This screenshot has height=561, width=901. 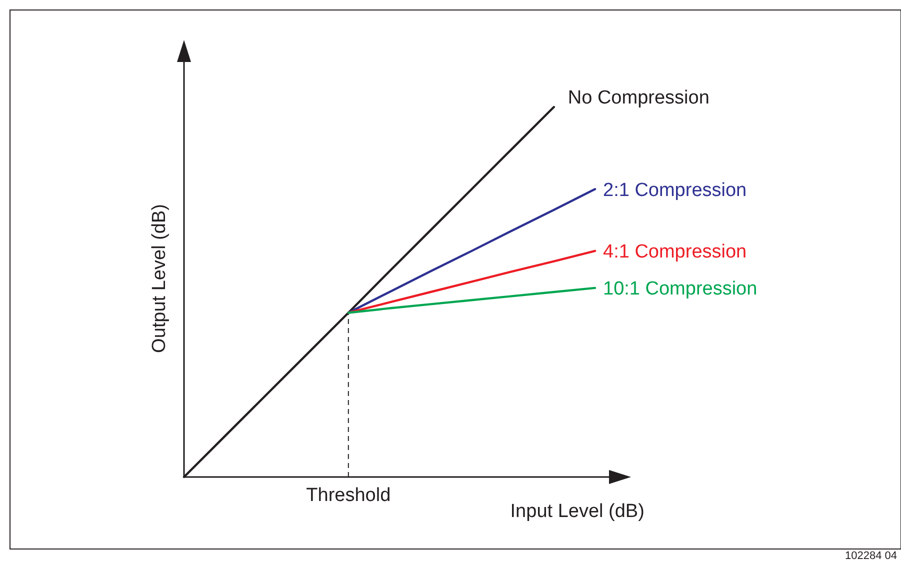 What do you see at coordinates (675, 252) in the screenshot?
I see `series-label: 4:1 Compression` at bounding box center [675, 252].